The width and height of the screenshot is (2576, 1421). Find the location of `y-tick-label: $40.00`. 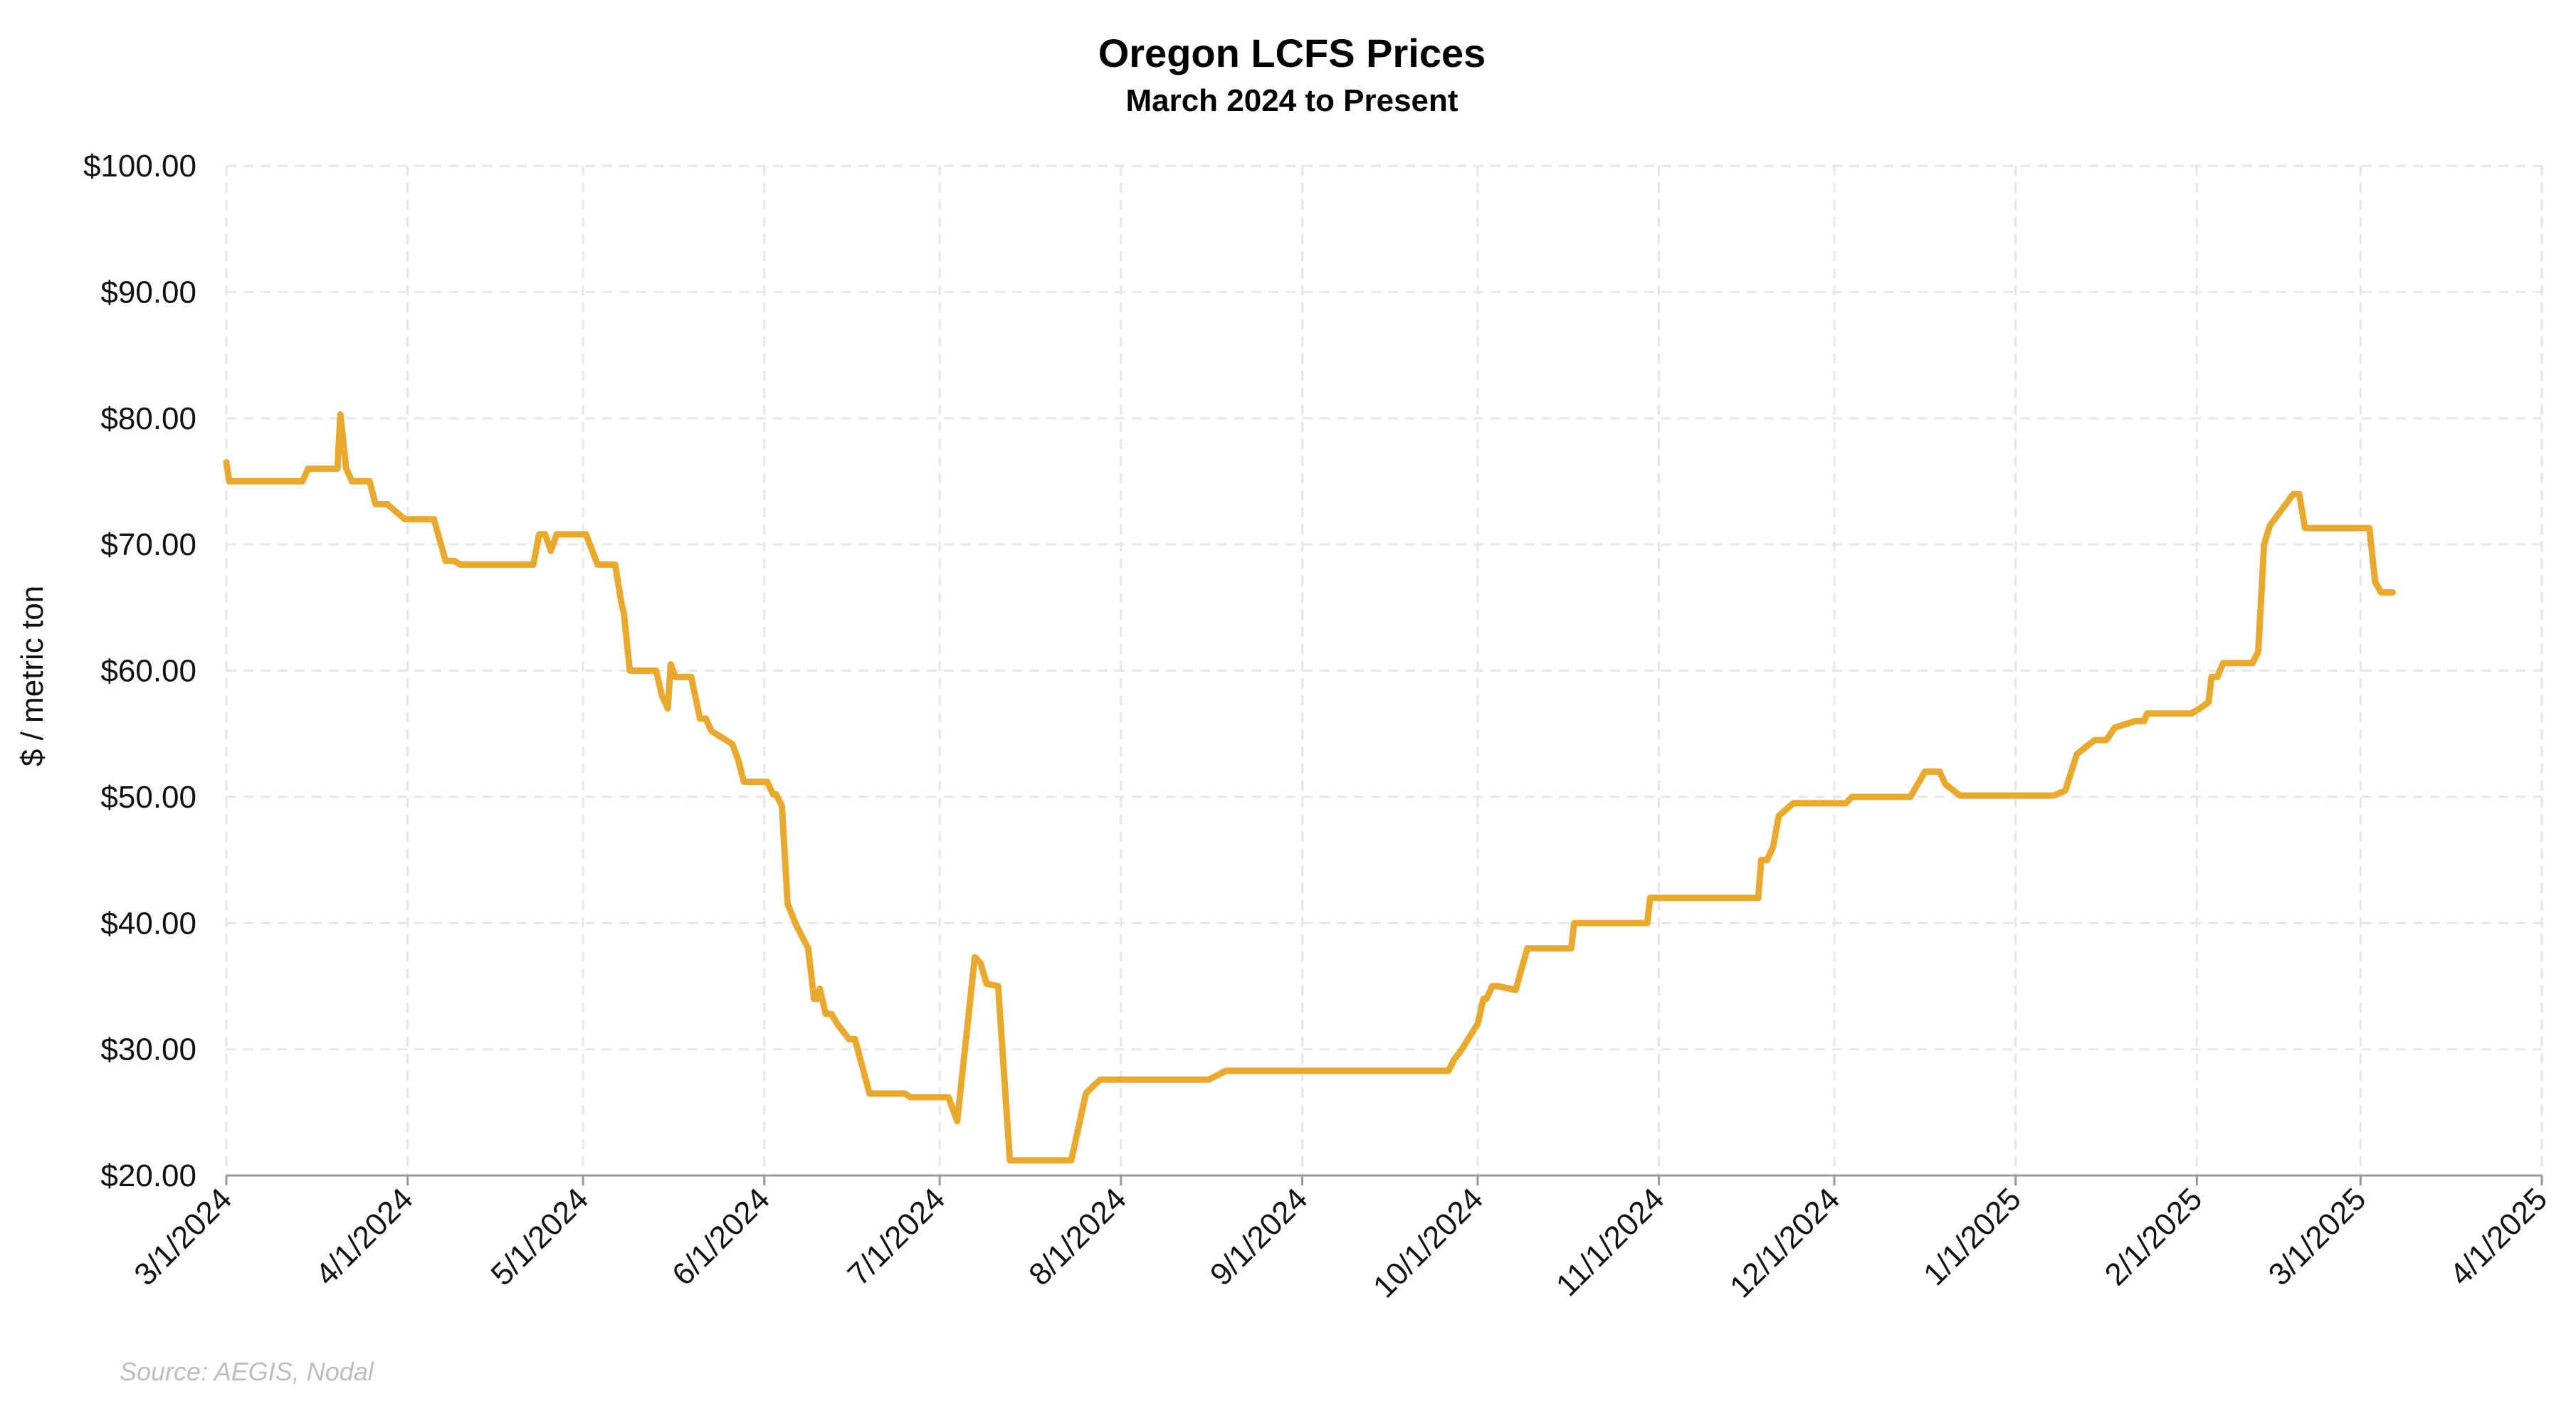

y-tick-label: $40.00 is located at coordinates (148, 923).